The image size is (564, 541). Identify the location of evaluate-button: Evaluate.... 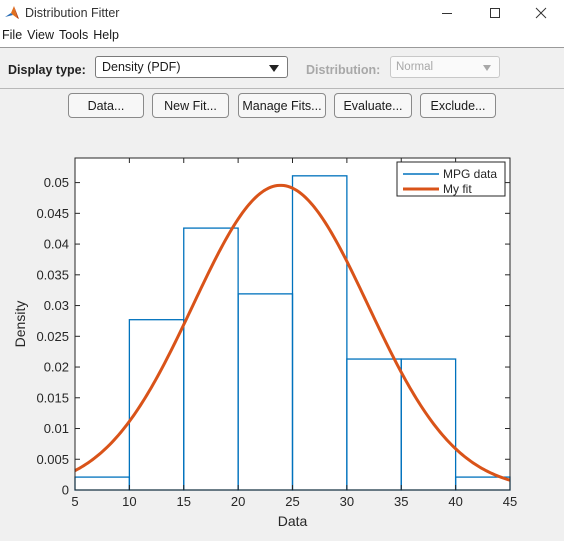
(373, 105).